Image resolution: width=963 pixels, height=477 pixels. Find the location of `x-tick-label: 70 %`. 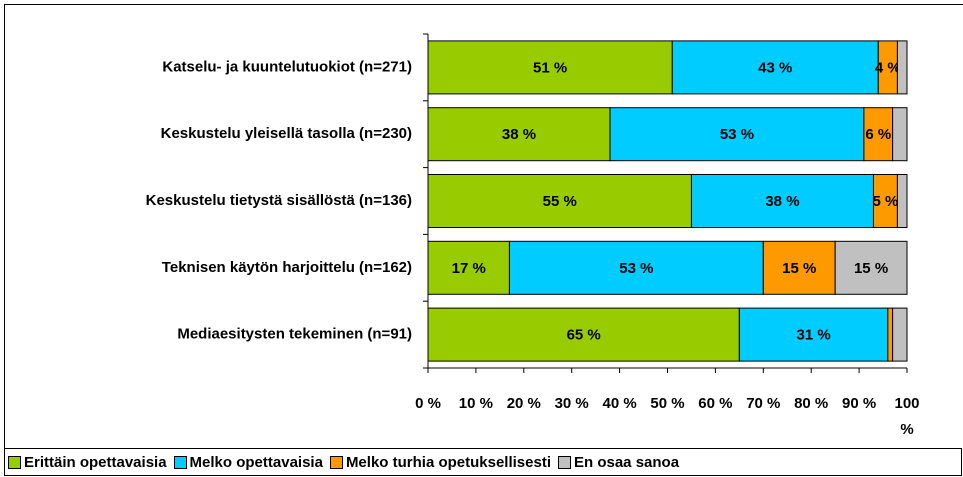

x-tick-label: 70 % is located at coordinates (763, 403).